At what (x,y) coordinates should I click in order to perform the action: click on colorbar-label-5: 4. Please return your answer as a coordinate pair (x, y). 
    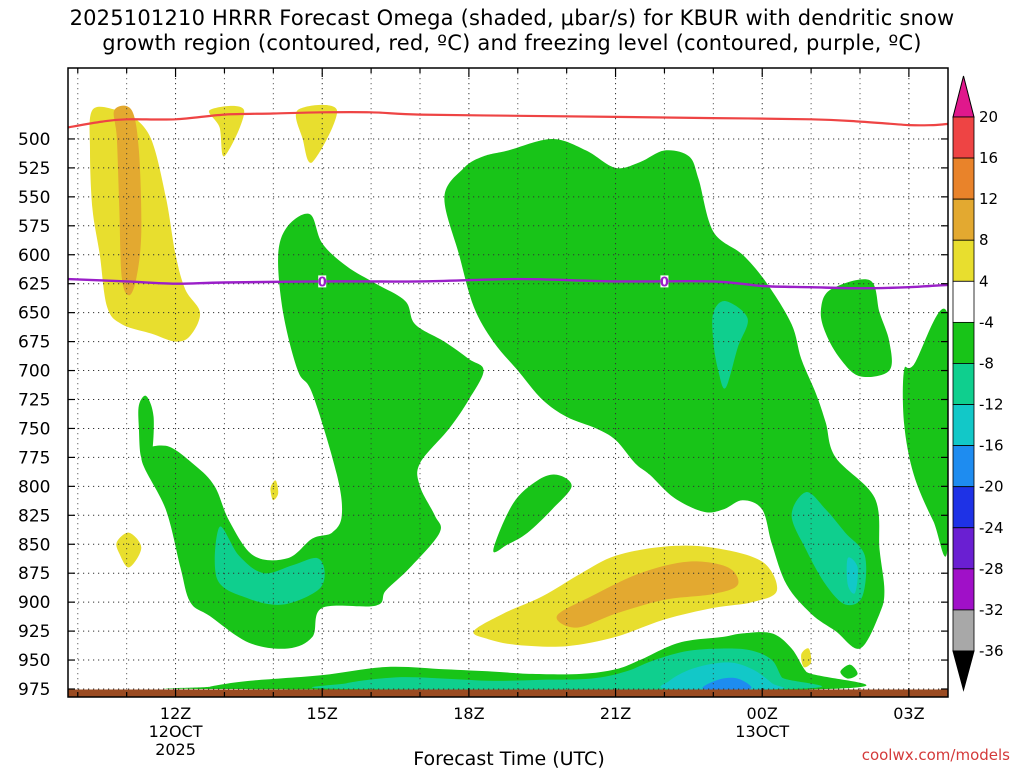
    Looking at the image, I should click on (984, 281).